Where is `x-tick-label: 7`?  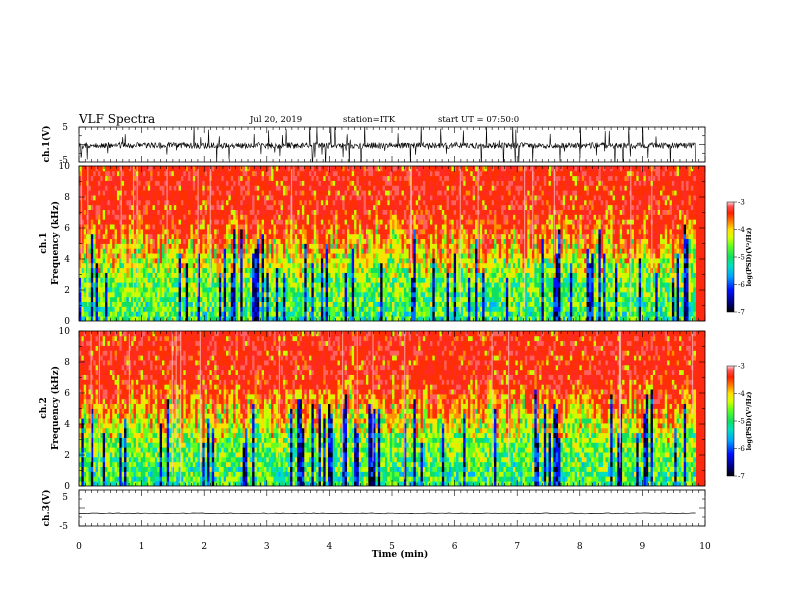 x-tick-label: 7 is located at coordinates (517, 547).